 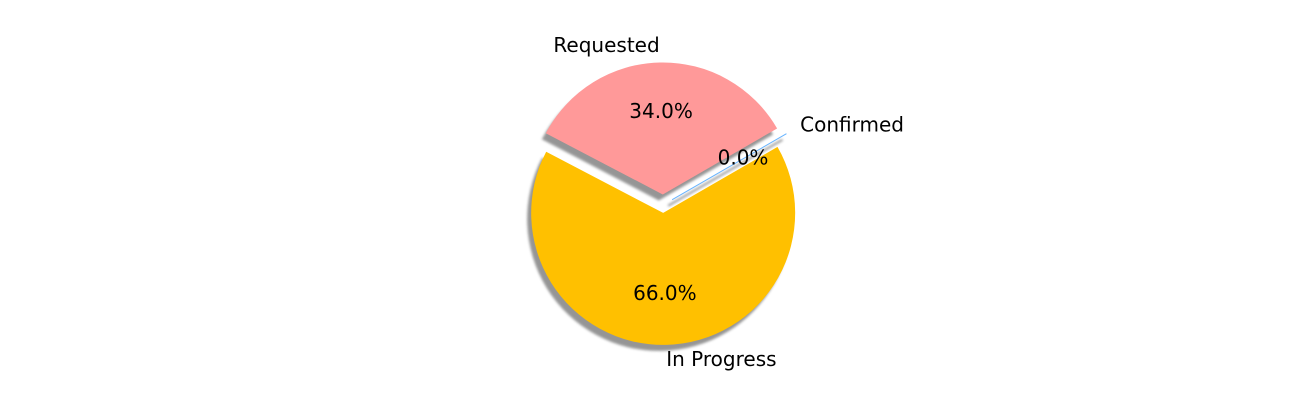 I want to click on slice-label-confirmed: Confirmed, so click(x=852, y=124).